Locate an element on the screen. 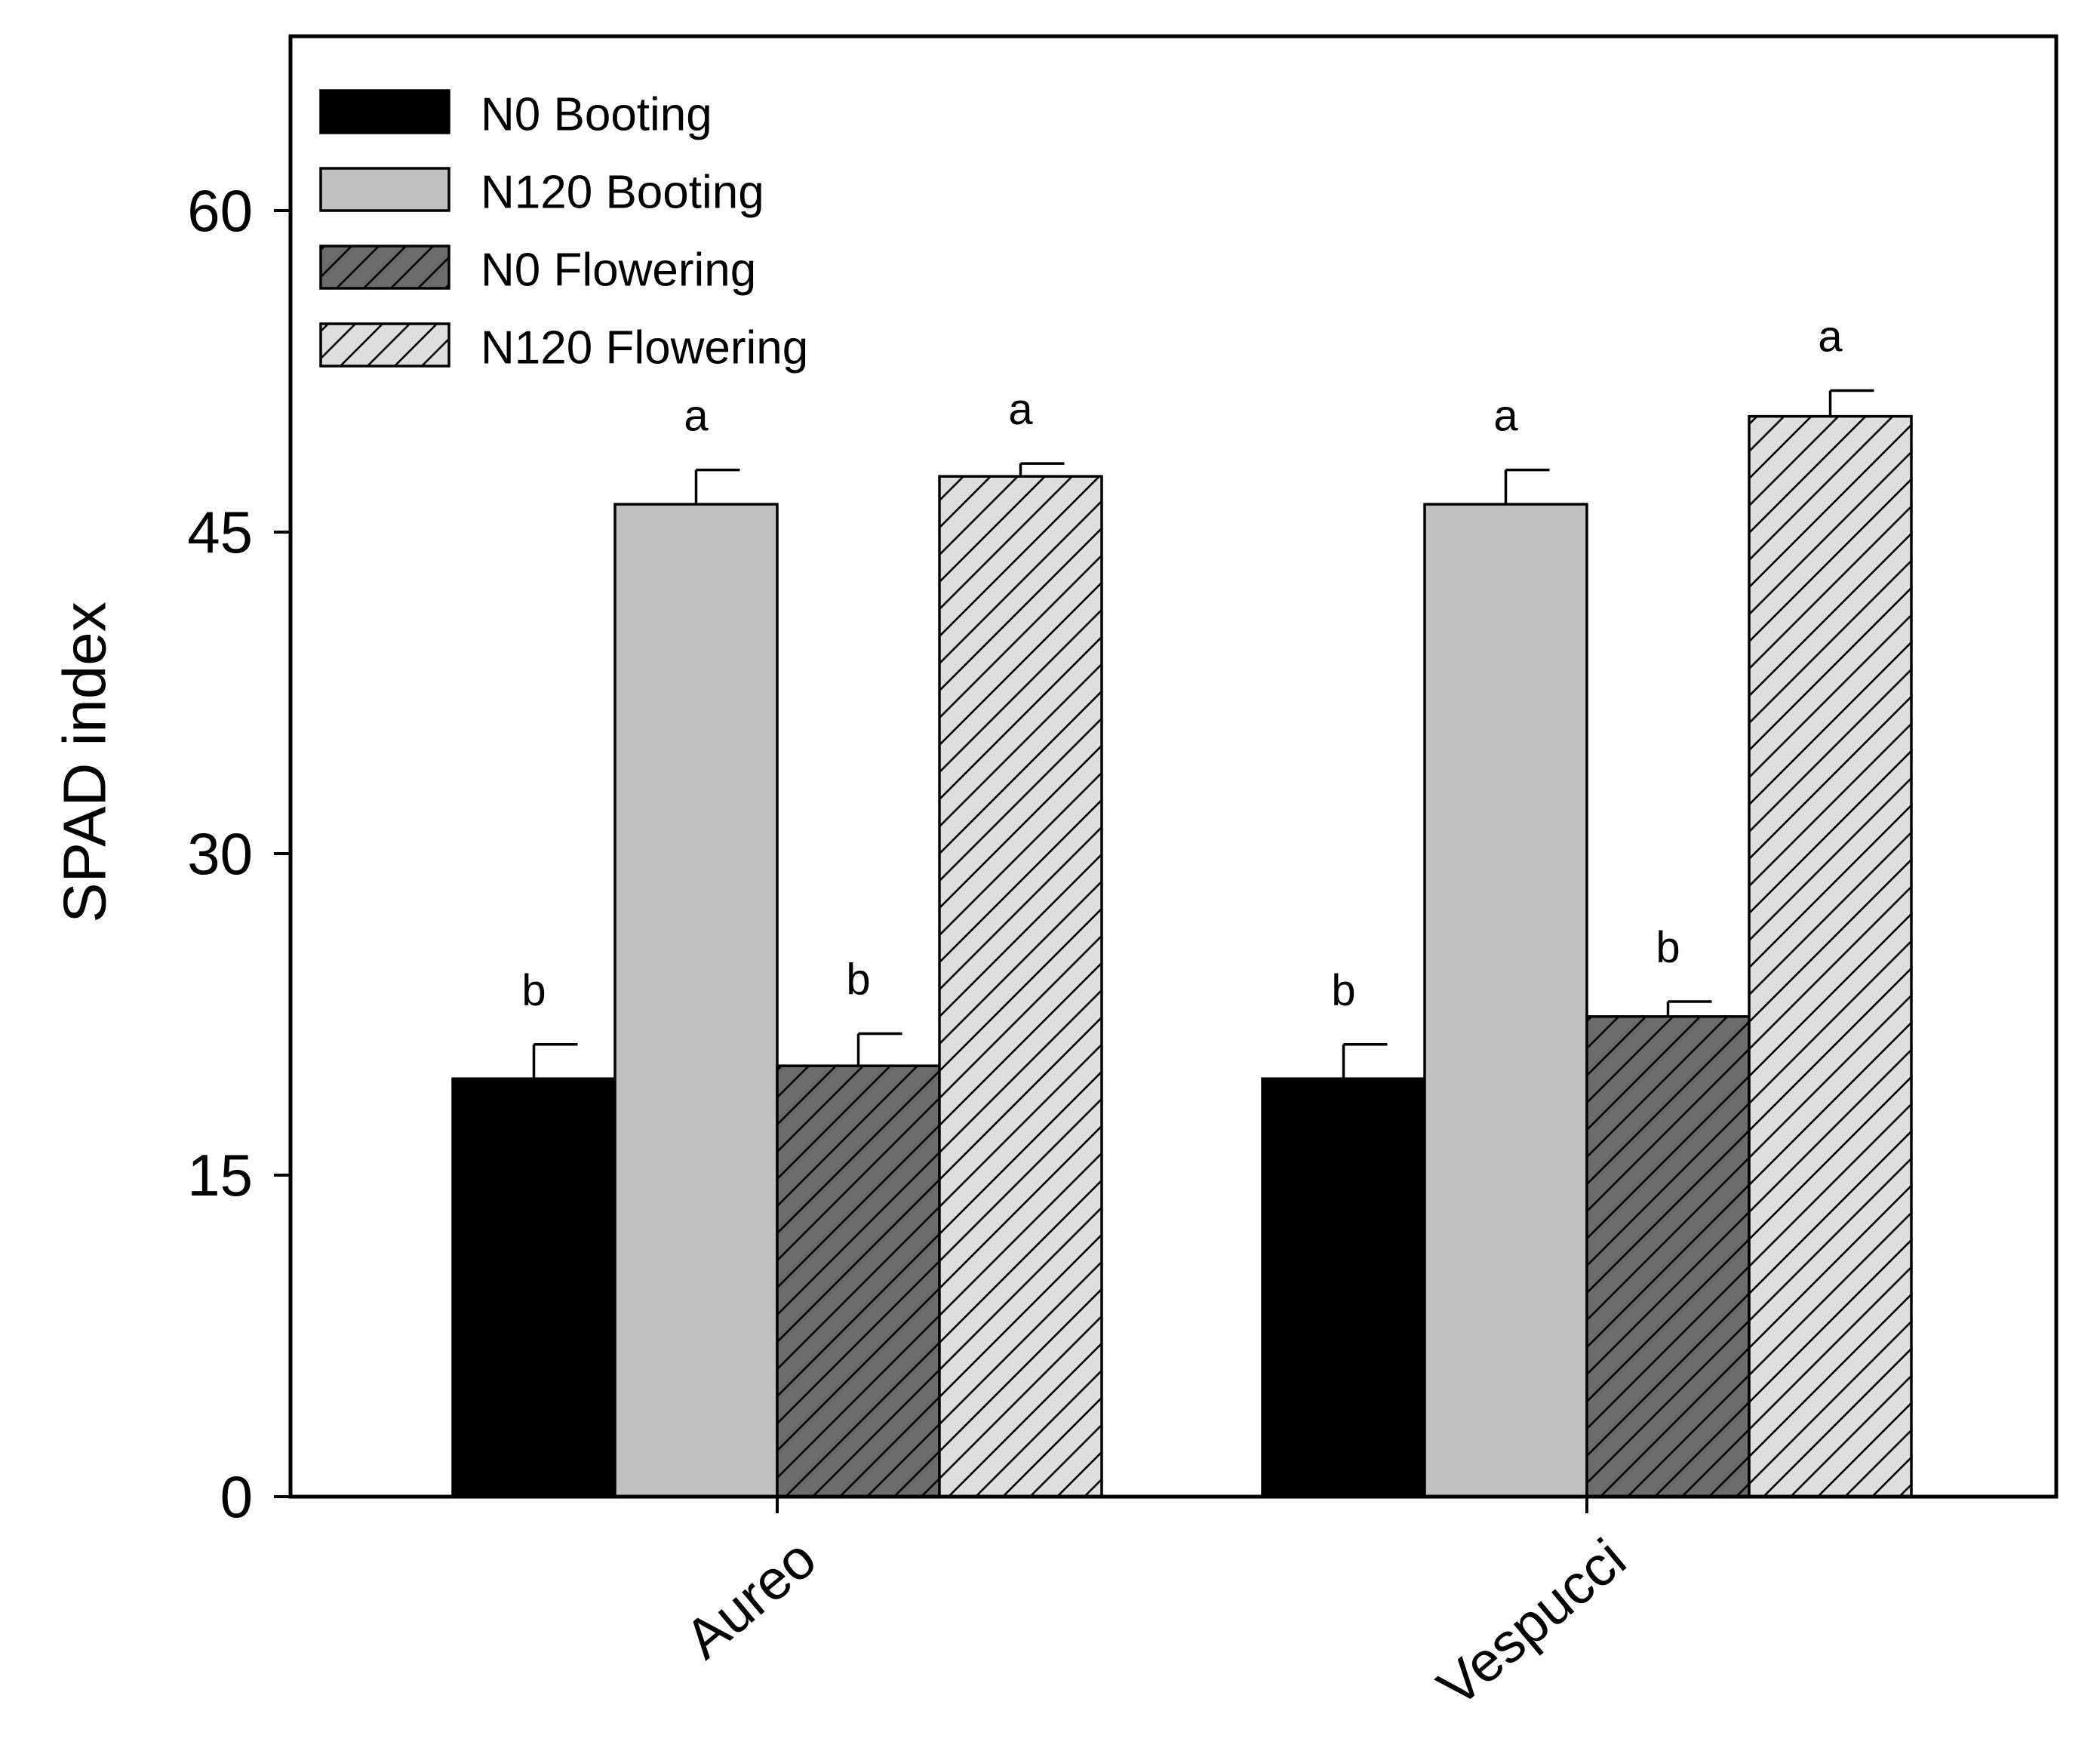 This screenshot has height=1748, width=2100. x-axis: Aureo Vespucci is located at coordinates (1155, 1608).